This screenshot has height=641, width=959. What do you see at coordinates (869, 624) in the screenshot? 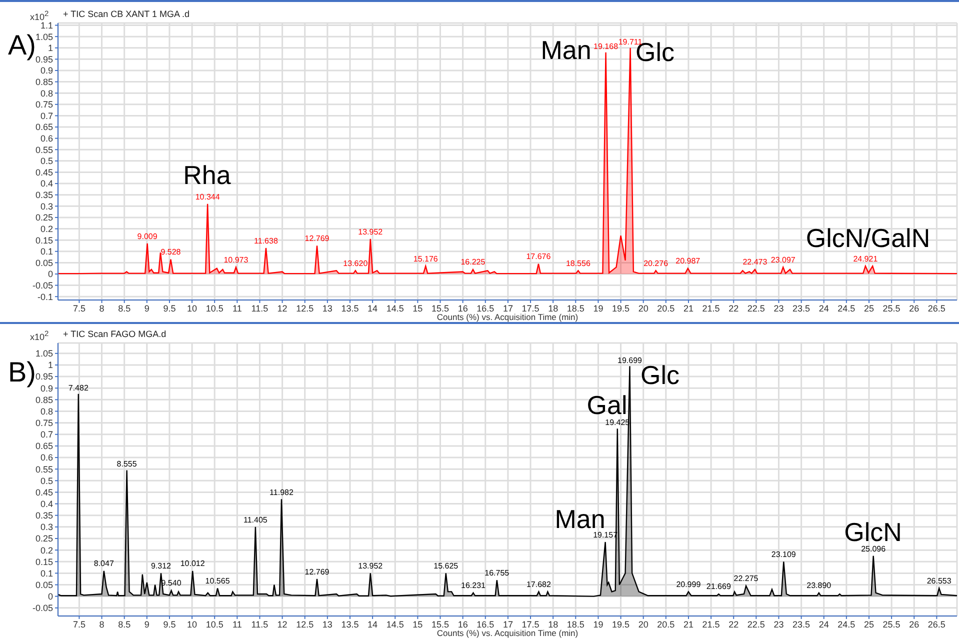
I see `x-tick-label: 25` at bounding box center [869, 624].